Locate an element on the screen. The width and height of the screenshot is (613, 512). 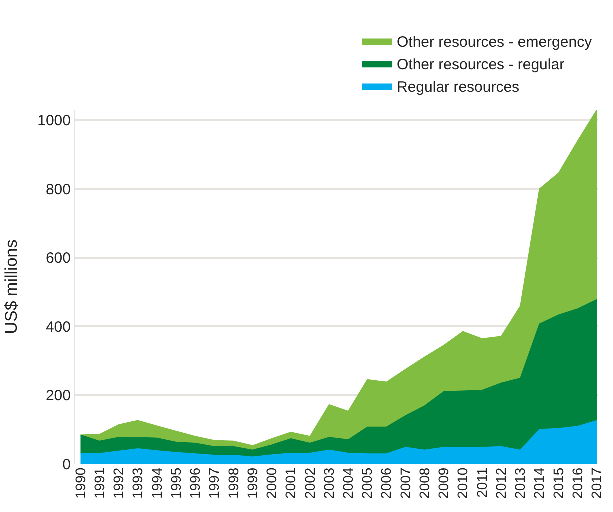
x-tick-label: 2010 is located at coordinates (462, 483).